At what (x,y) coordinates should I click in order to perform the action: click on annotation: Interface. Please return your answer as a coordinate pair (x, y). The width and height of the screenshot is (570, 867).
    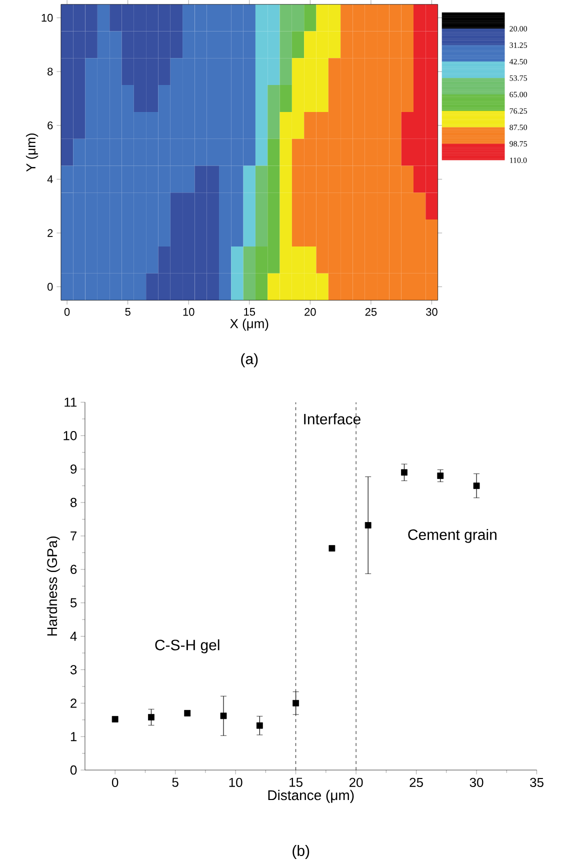
    Looking at the image, I should click on (332, 418).